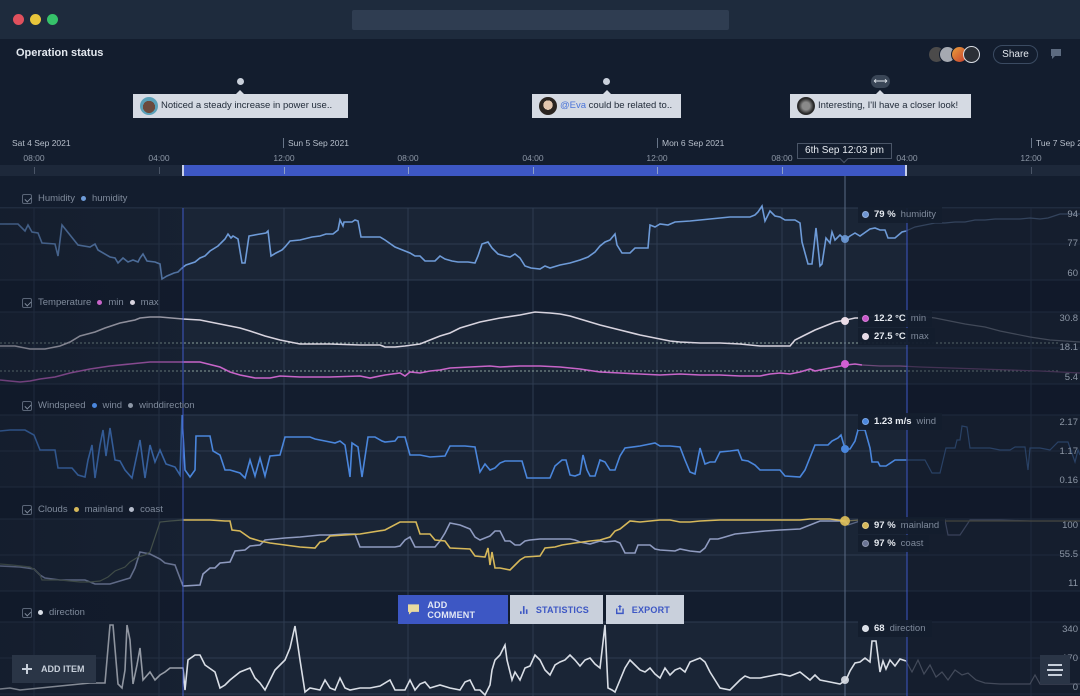  What do you see at coordinates (893, 421) in the screenshot?
I see `readout-value: 1.23 m/s` at bounding box center [893, 421].